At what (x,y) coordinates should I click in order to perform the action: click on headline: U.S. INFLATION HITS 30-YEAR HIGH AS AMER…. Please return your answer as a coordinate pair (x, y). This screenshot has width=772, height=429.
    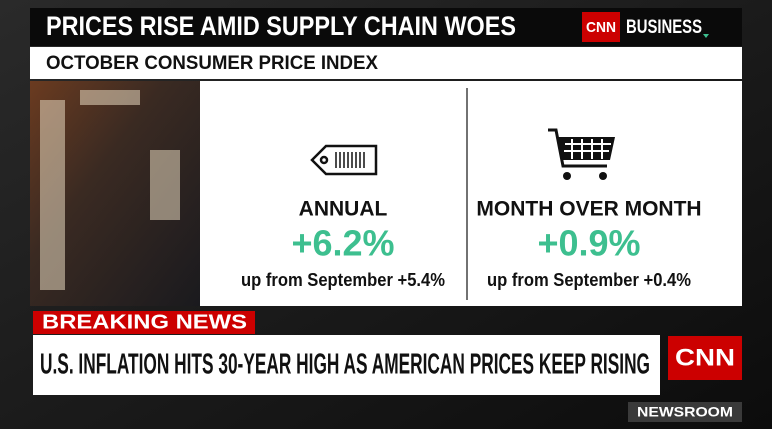
    Looking at the image, I should click on (345, 365).